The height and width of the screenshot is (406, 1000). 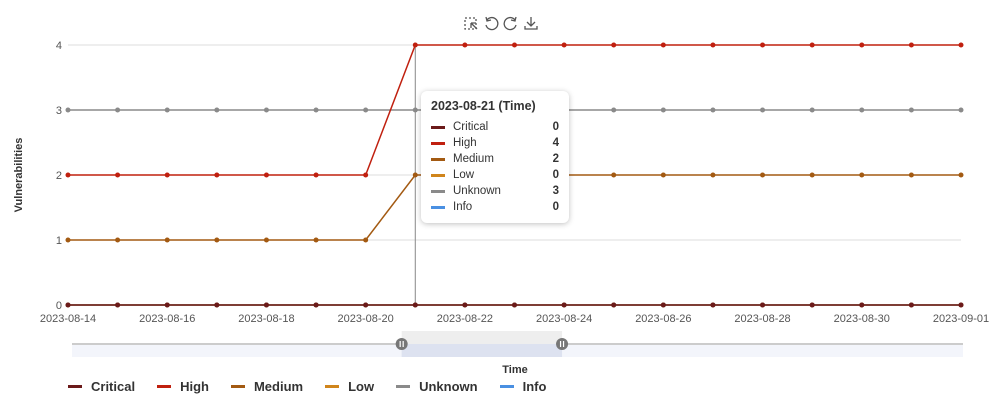 I want to click on tooltip-series-name: Critical, so click(x=471, y=127).